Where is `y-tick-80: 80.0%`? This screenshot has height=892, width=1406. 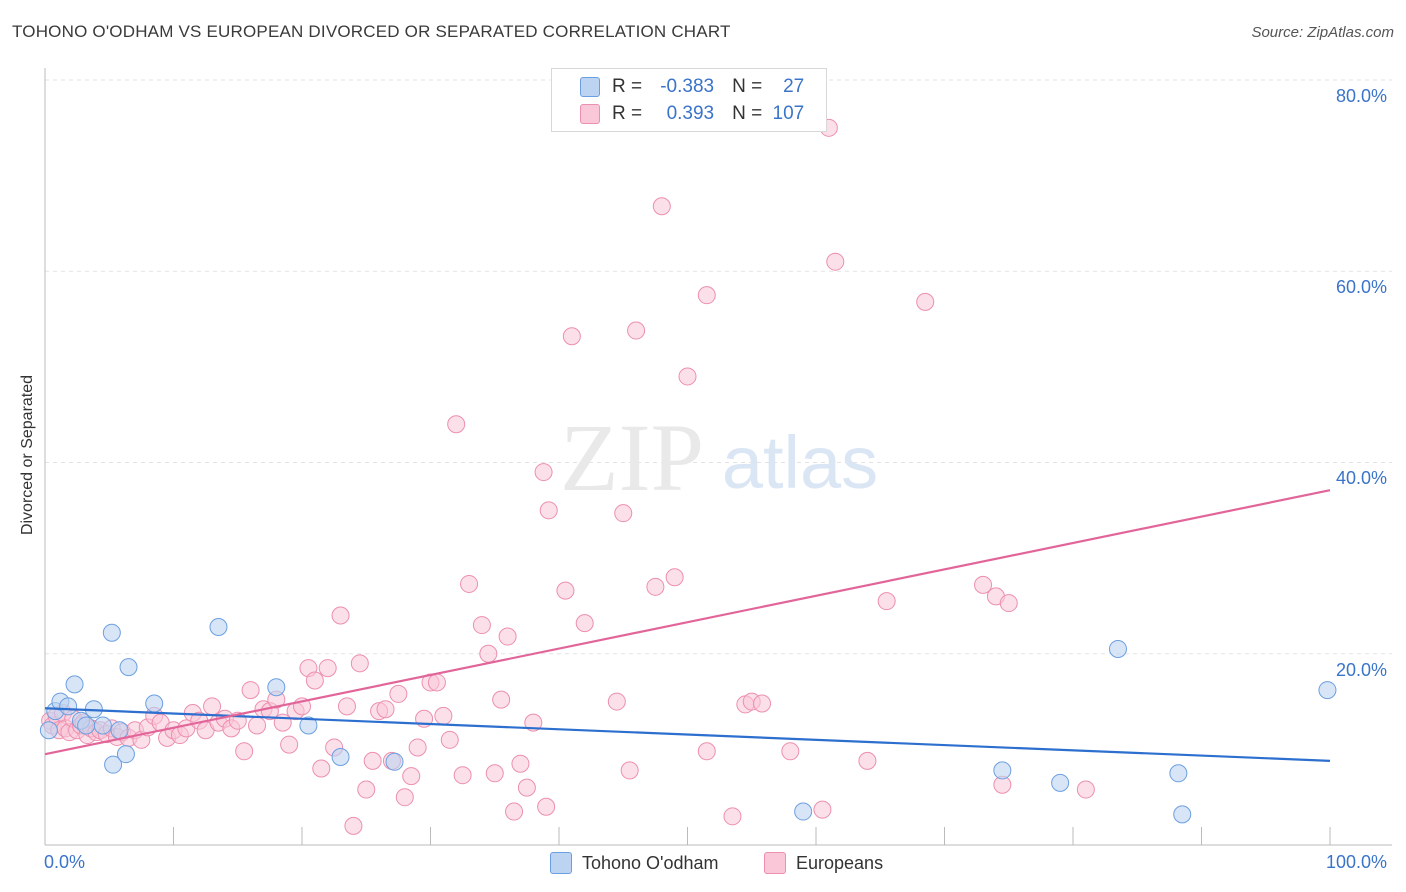
y-tick-80: 80.0% is located at coordinates (1362, 96).